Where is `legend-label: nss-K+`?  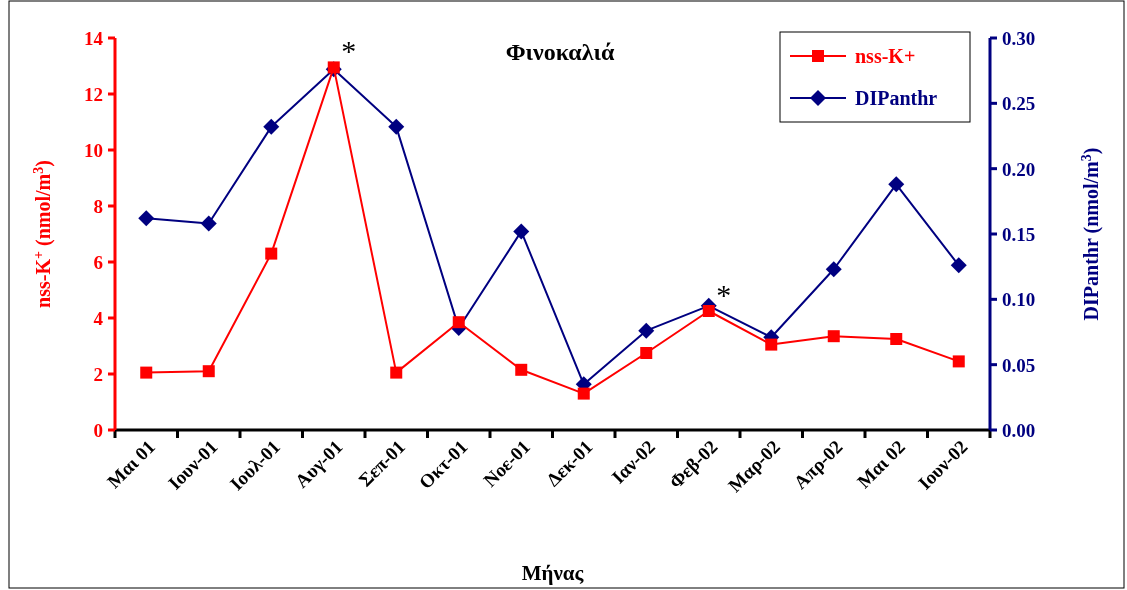 legend-label: nss-K+ is located at coordinates (885, 56).